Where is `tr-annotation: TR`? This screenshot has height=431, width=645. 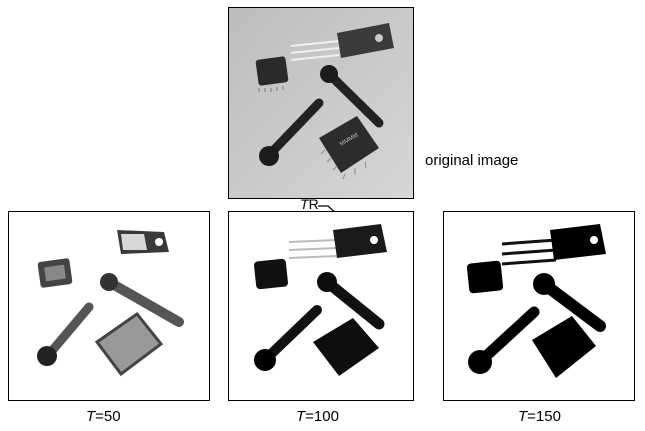 tr-annotation: TR is located at coordinates (309, 204).